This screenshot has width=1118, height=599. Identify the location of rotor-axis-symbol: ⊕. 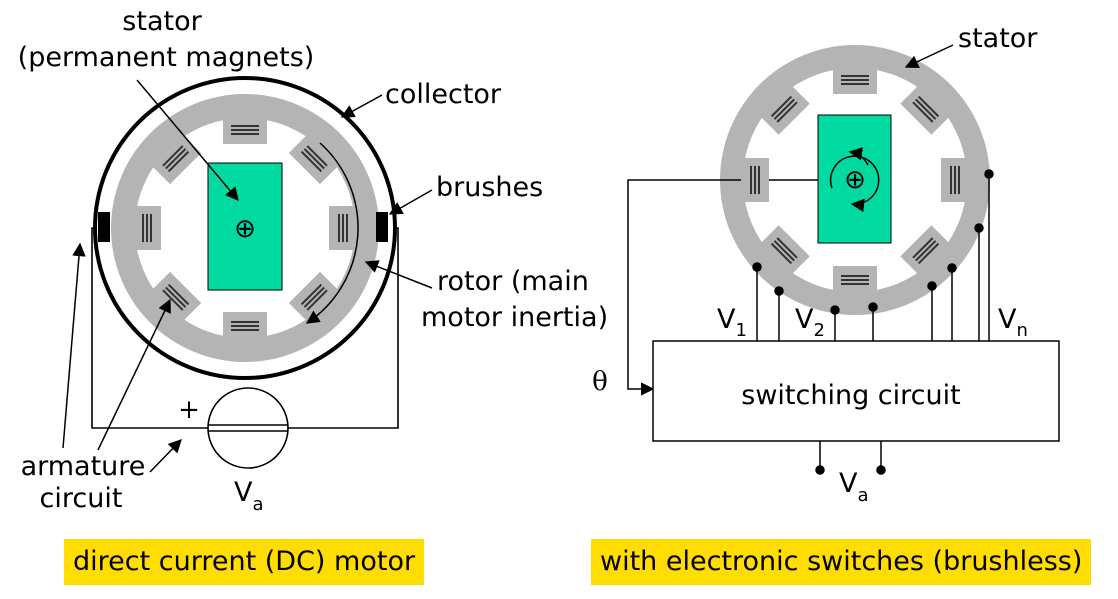
(245, 229).